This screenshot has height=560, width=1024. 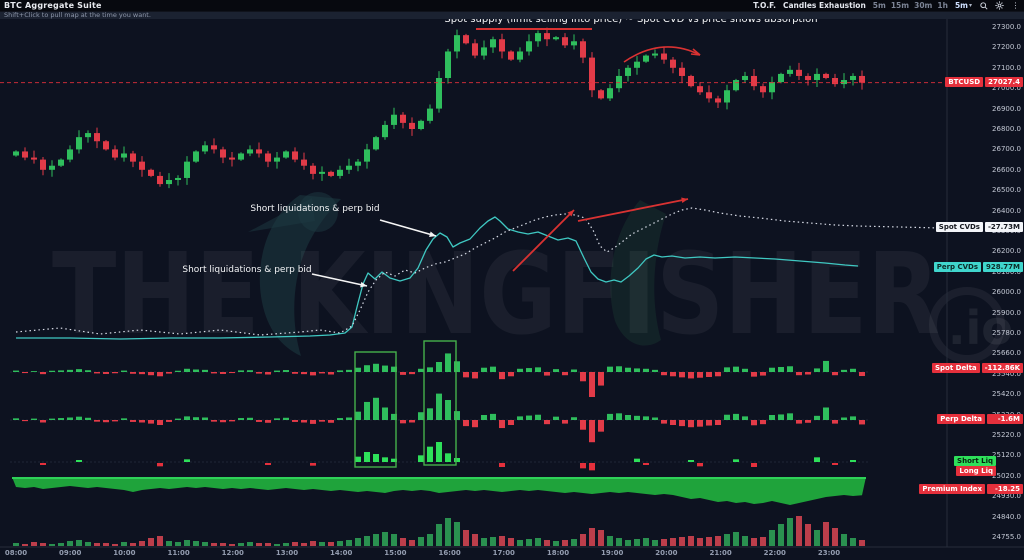 I want to click on time-label: 16:00, so click(x=449, y=553).